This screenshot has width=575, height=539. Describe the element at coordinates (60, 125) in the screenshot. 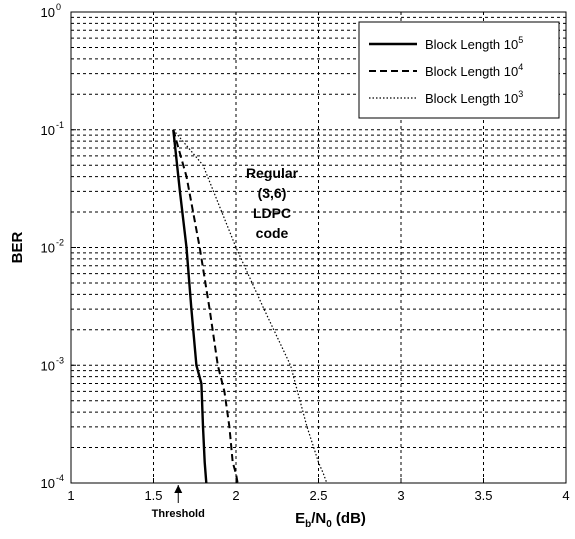

I see `y-tick-exponent: -1` at that location.